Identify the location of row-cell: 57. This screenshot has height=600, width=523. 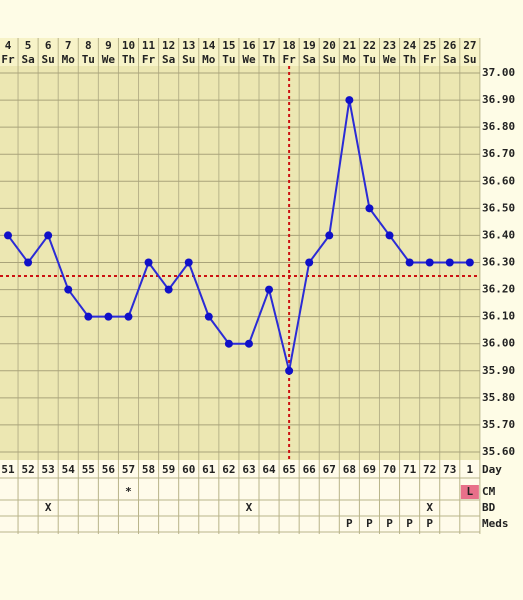
(128, 469).